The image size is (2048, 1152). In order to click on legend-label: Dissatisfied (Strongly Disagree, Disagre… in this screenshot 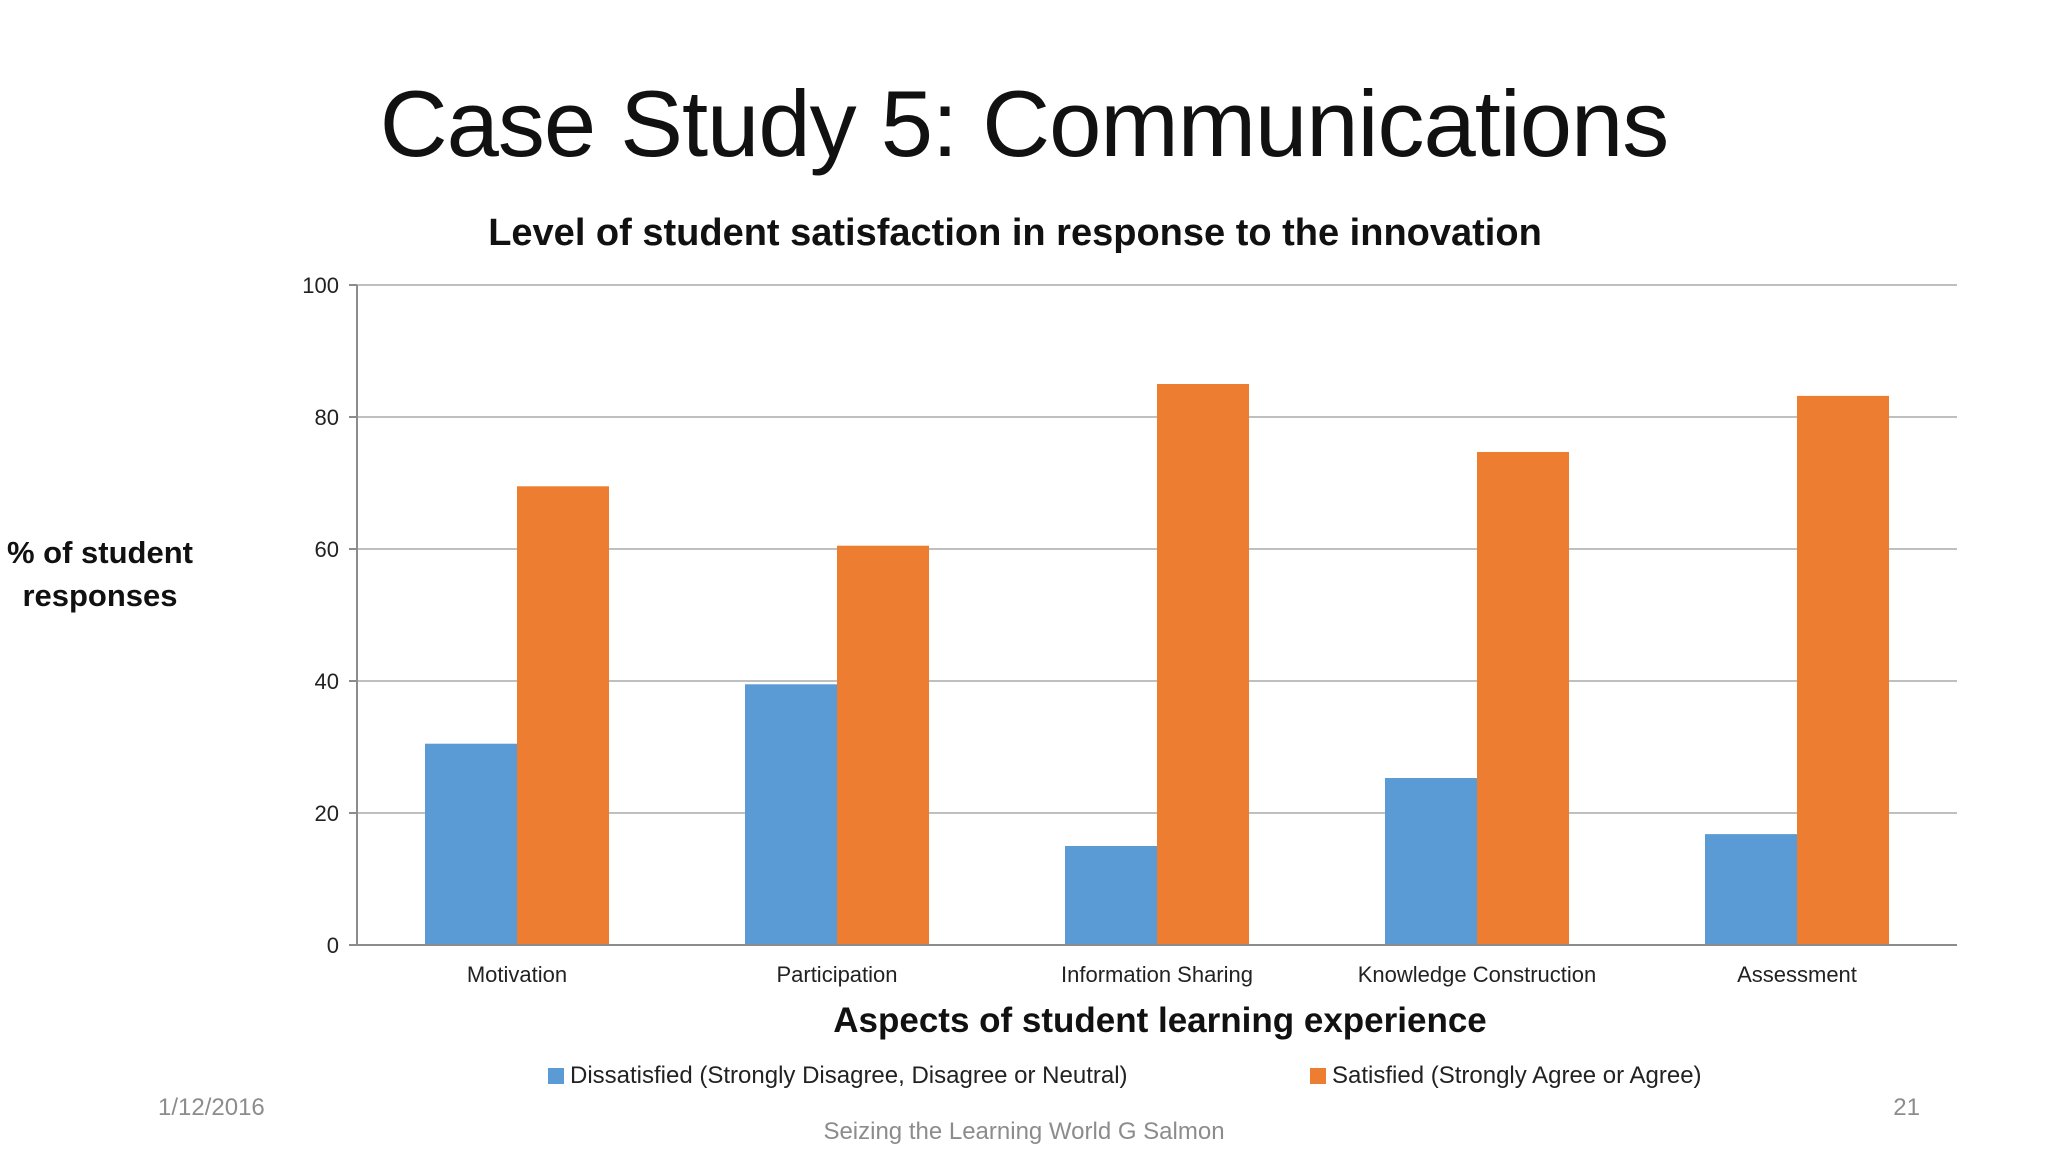, I will do `click(849, 1075)`.